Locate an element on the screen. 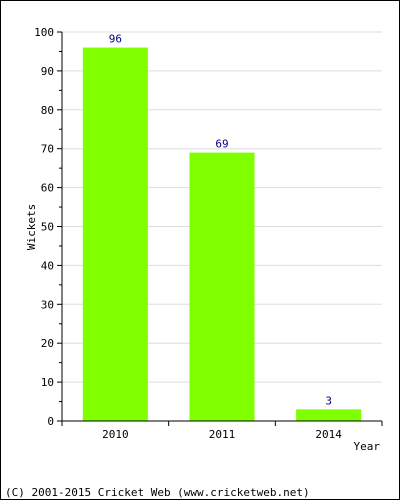 Image resolution: width=400 pixels, height=501 pixels. y-tick-label: 30 is located at coordinates (47, 304).